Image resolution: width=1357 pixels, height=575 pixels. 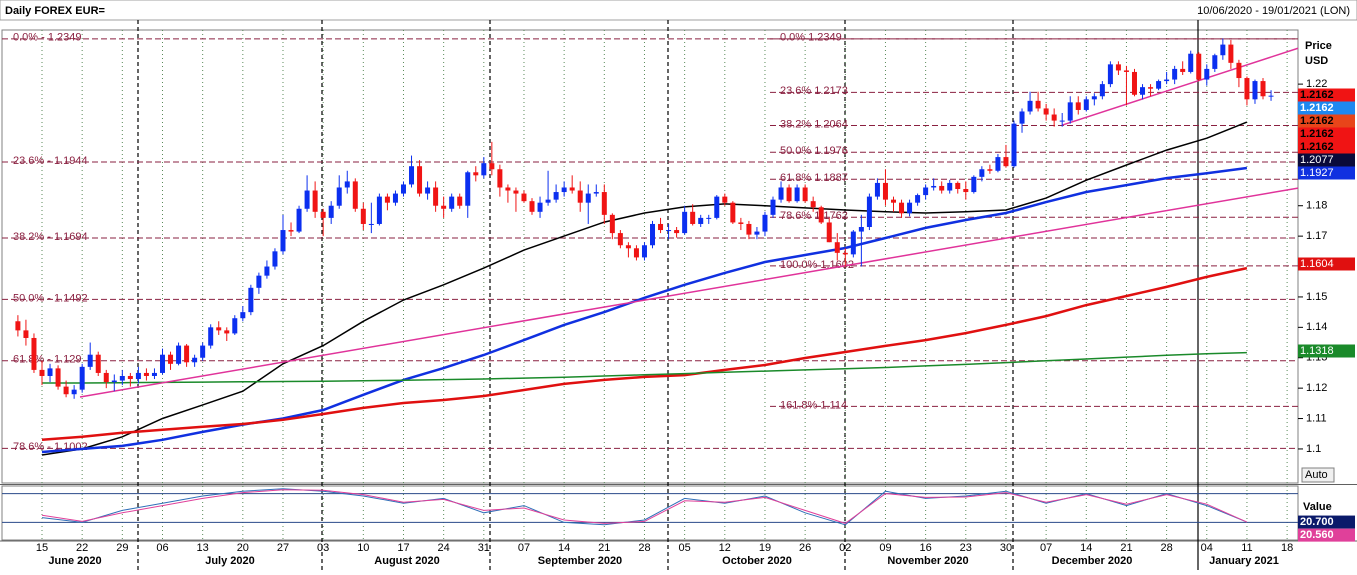 I want to click on value-box-label: 20.560, so click(x=1317, y=535).